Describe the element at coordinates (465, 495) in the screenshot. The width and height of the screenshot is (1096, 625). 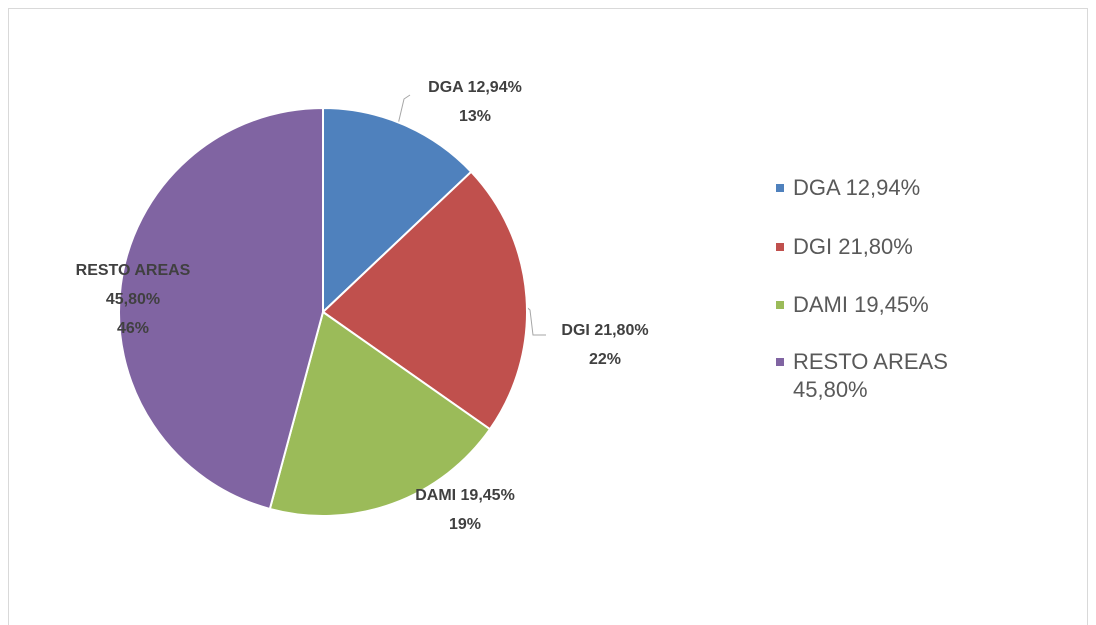
I see `data-label-category: DAMI 19,45%` at that location.